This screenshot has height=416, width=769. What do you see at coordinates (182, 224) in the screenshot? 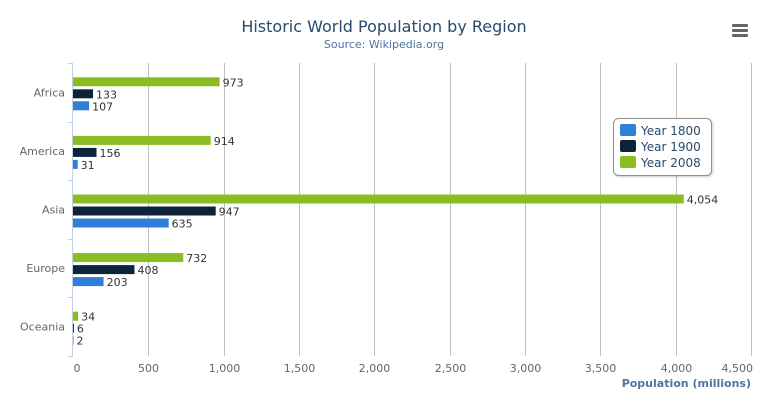
I see `data-label: 635` at bounding box center [182, 224].